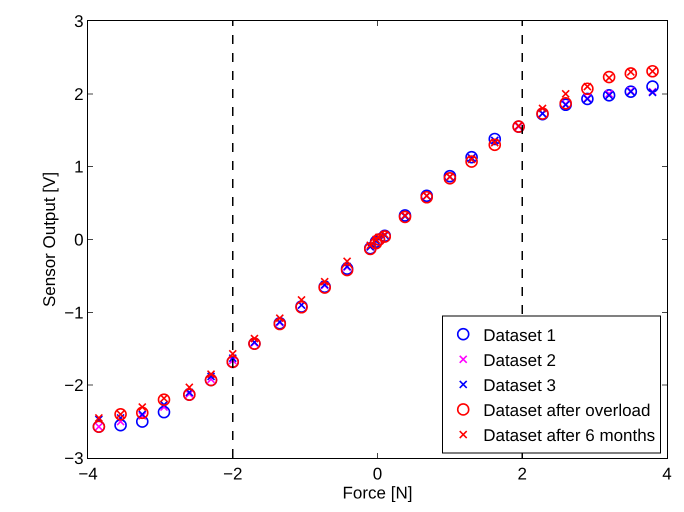 The width and height of the screenshot is (684, 512). I want to click on y-tick-label: 2, so click(79, 94).